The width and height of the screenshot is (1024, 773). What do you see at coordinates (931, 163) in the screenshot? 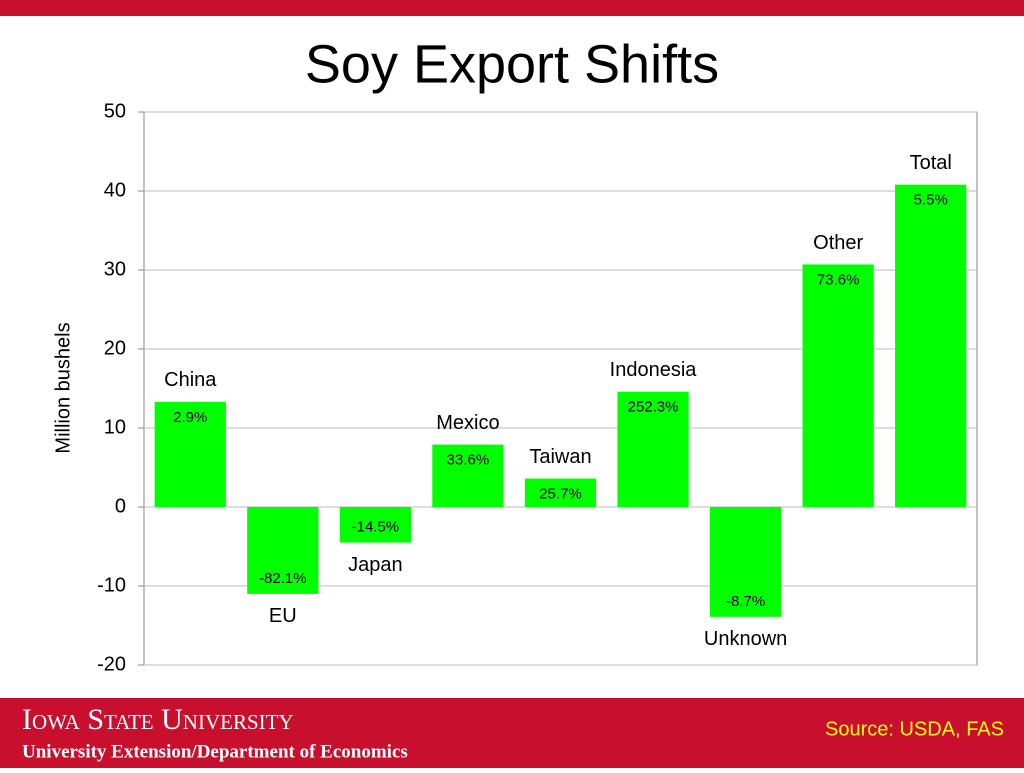
I see `category-label: Total` at bounding box center [931, 163].